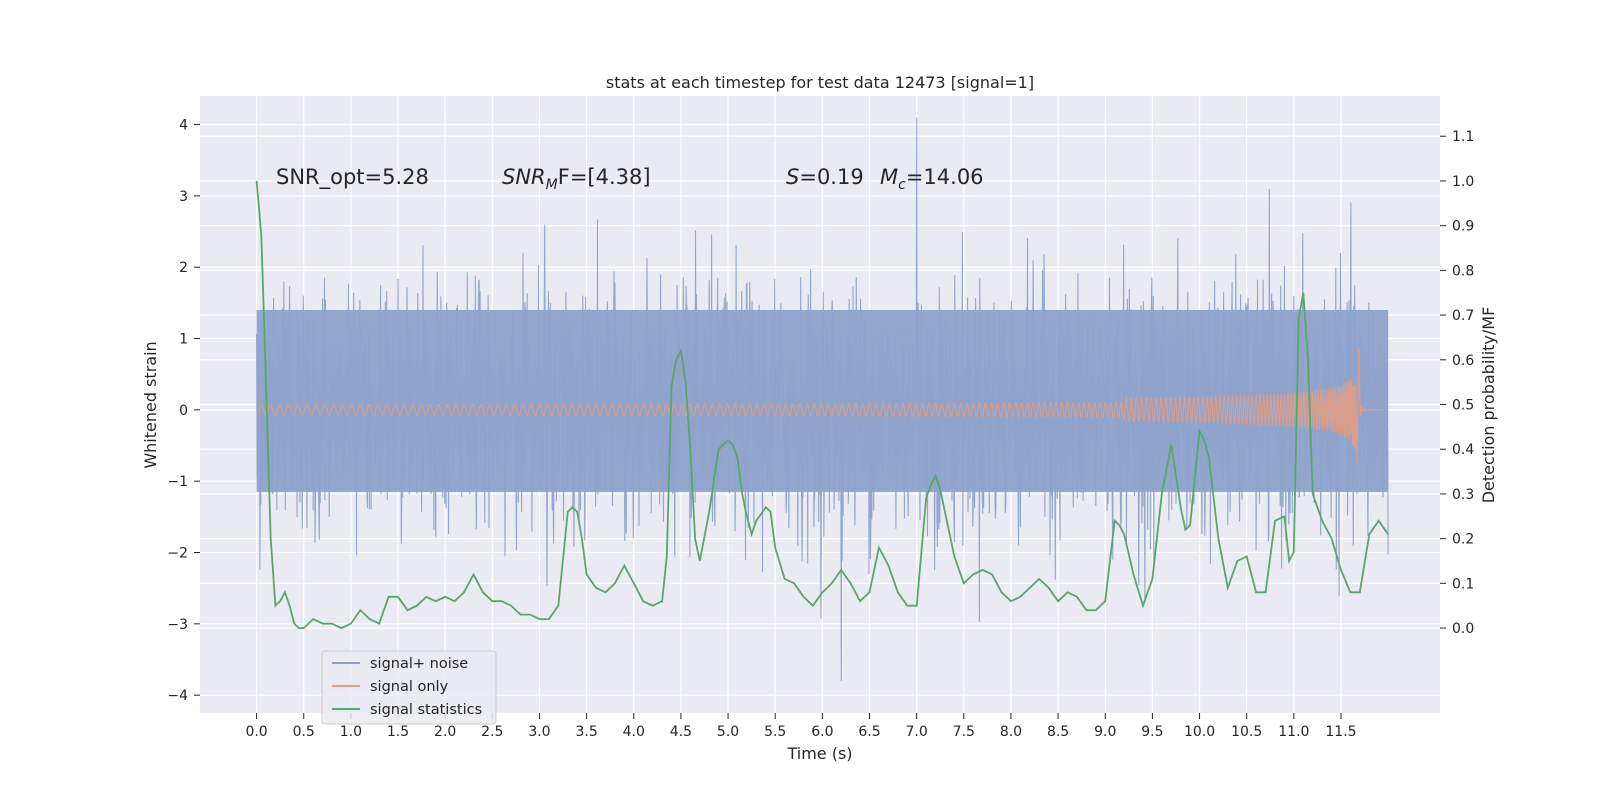 The image size is (1600, 800). Describe the element at coordinates (492, 732) in the screenshot. I see `x-tick-label: 2.5` at that location.